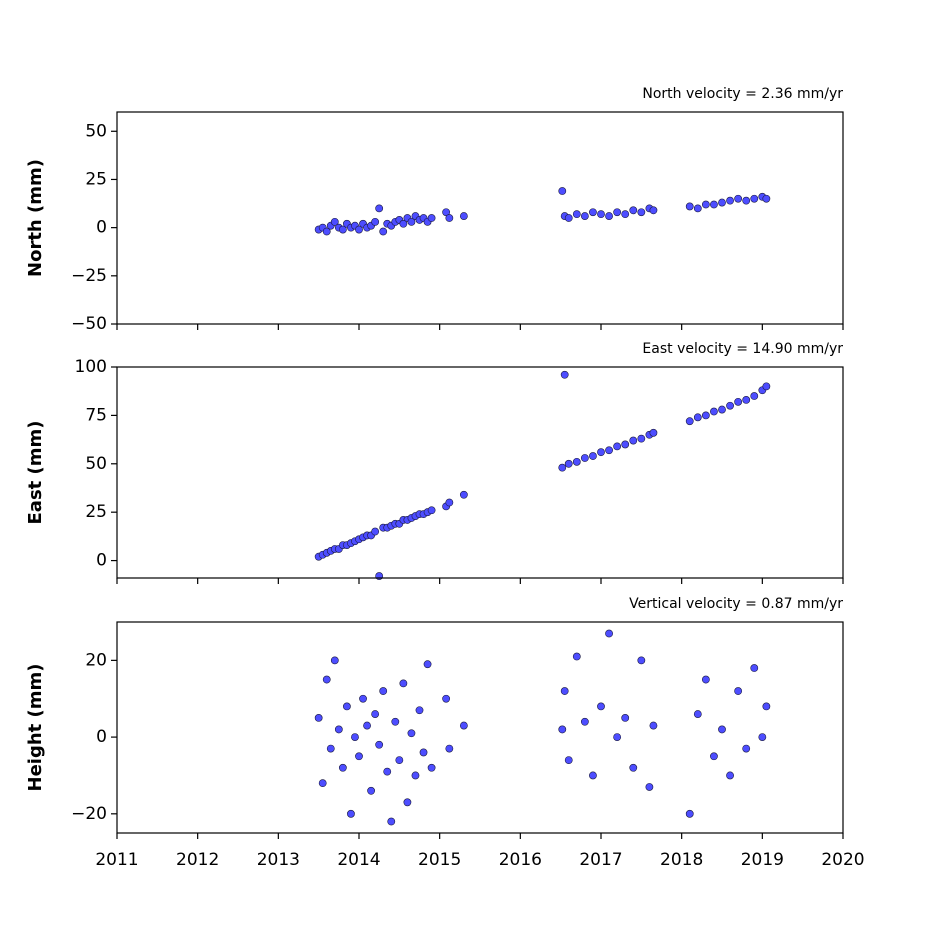 The image size is (937, 937). Describe the element at coordinates (358, 860) in the screenshot. I see `x-tick-label: 2014` at that location.